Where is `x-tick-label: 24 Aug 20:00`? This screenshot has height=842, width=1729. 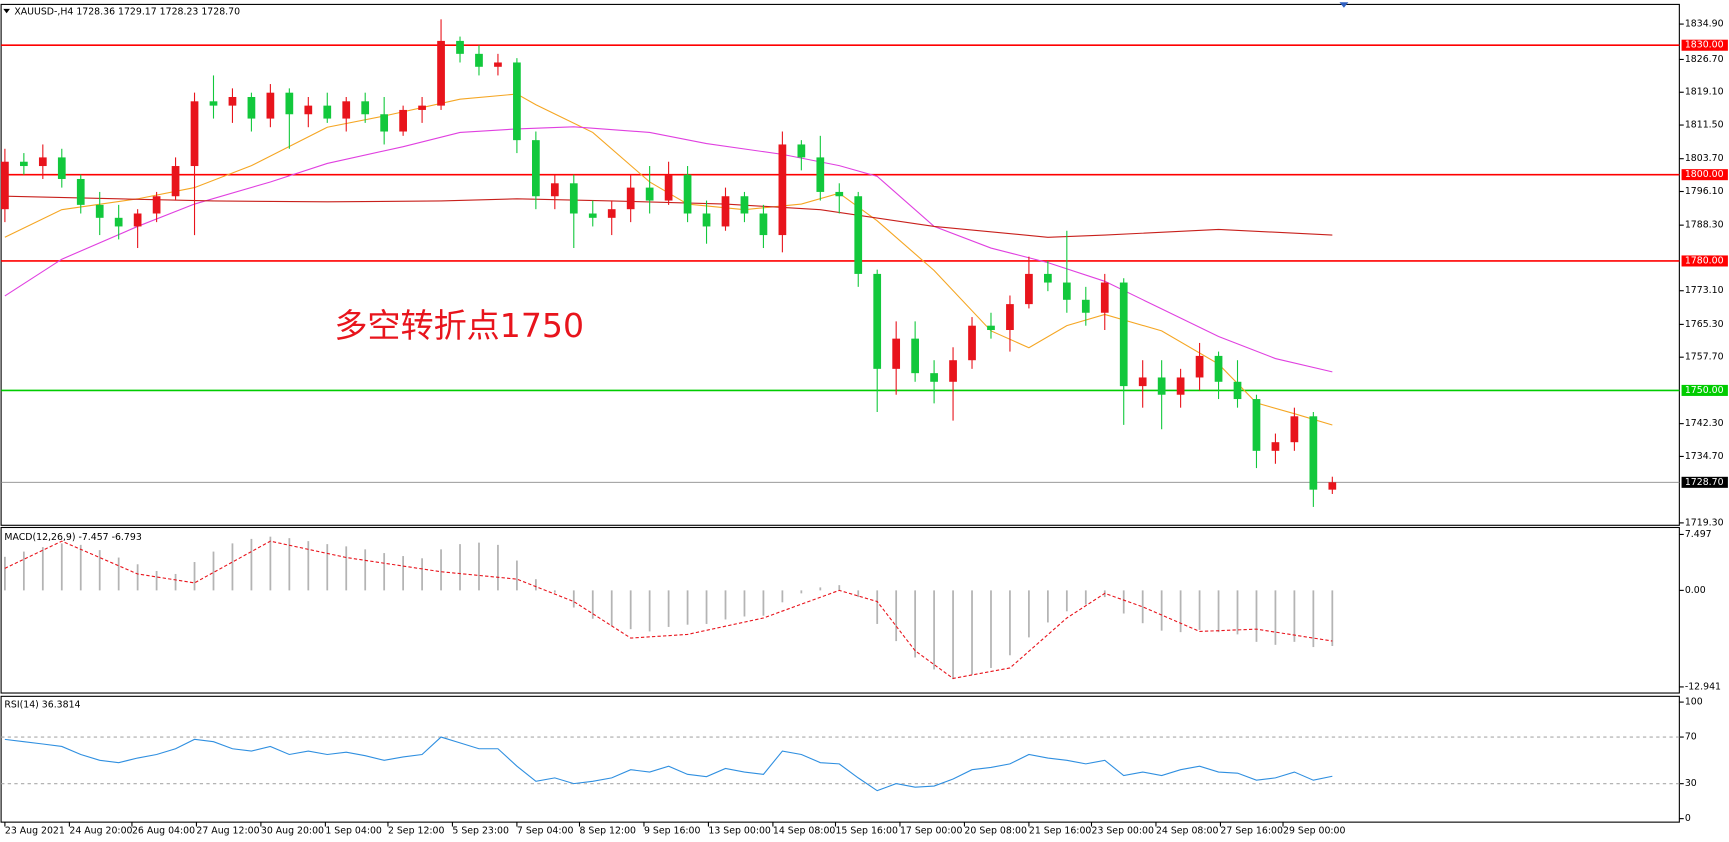
x-tick-label: 24 Aug 20:00 is located at coordinates (100, 830).